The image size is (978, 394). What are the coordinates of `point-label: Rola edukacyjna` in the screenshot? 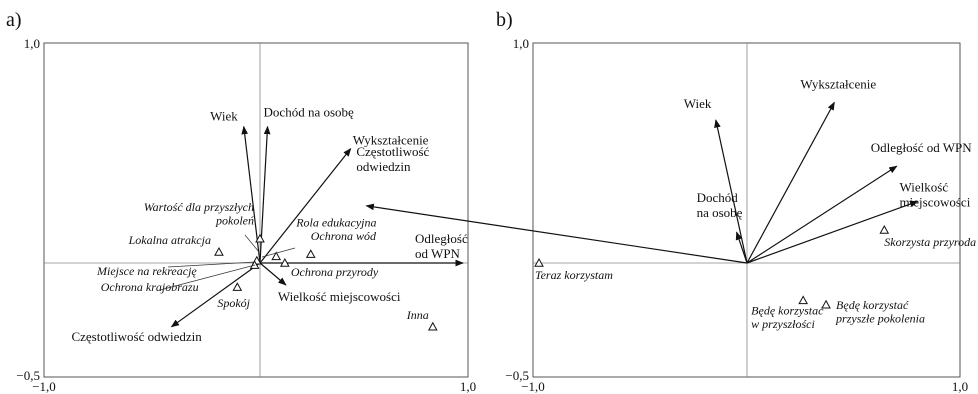 It's located at (335, 222).